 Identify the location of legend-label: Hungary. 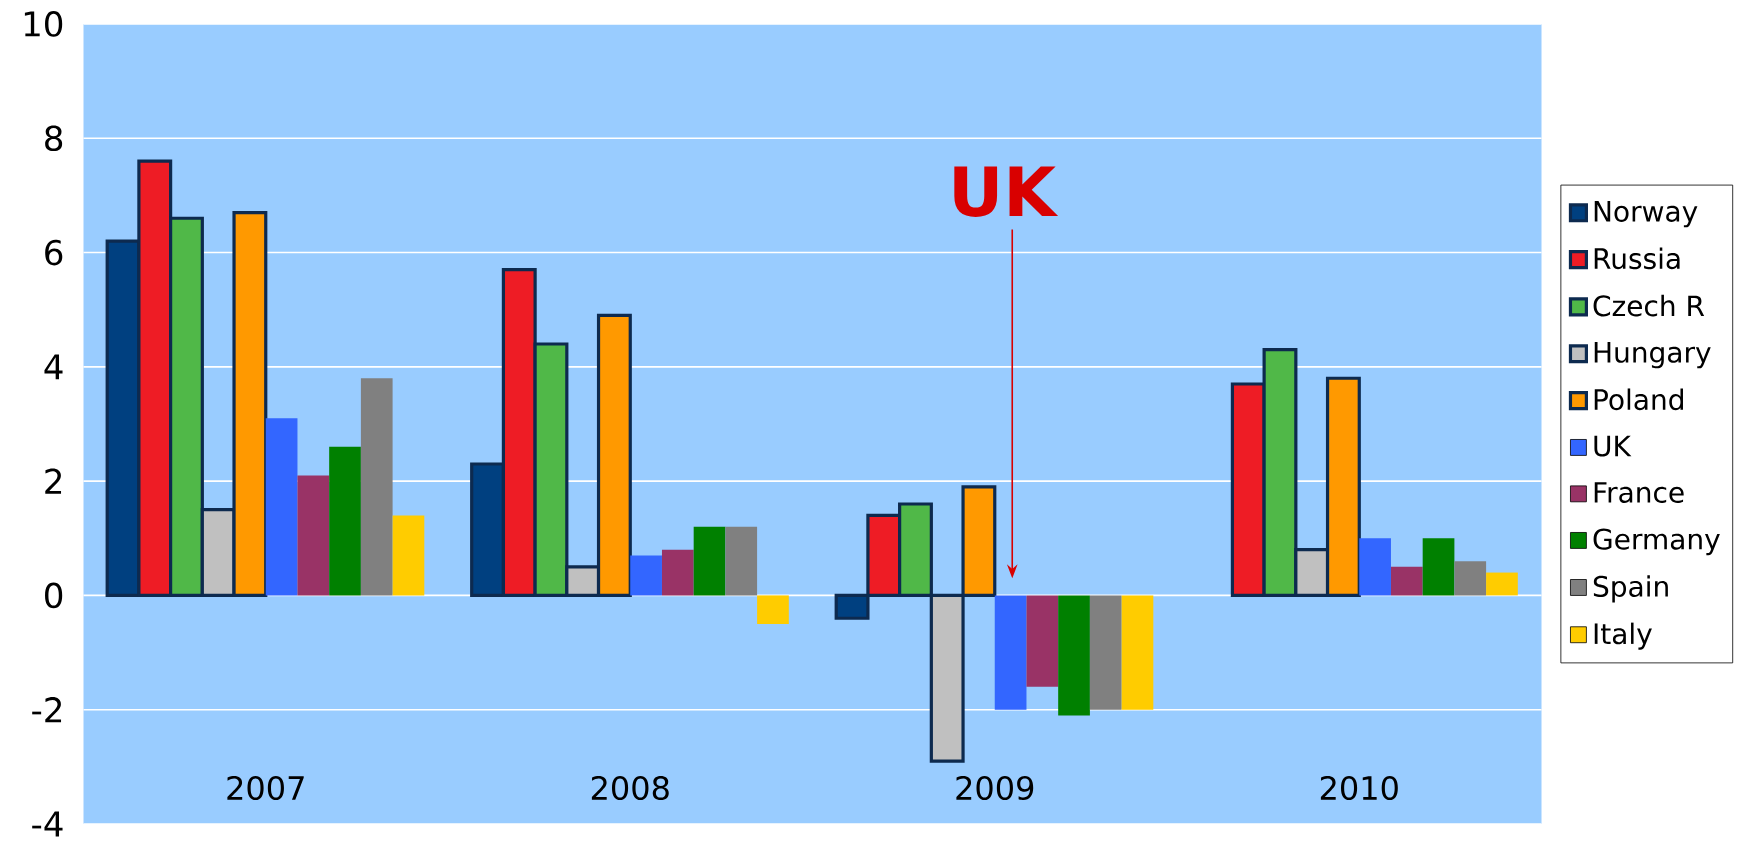
(1652, 355).